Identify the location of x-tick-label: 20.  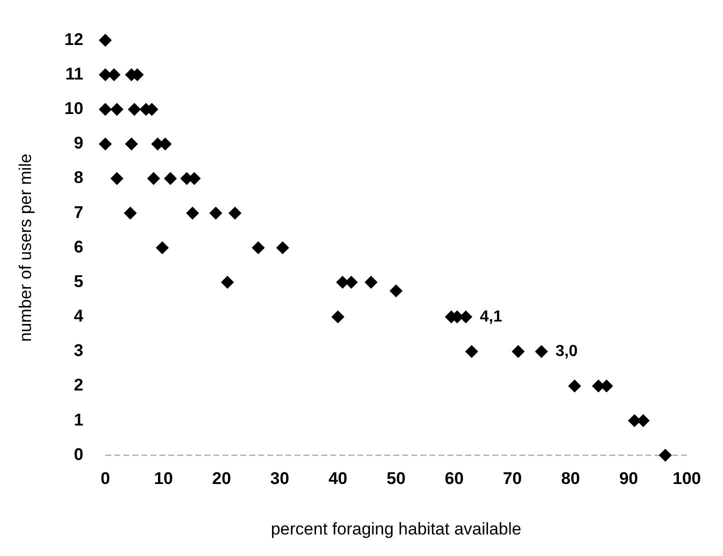
(222, 478).